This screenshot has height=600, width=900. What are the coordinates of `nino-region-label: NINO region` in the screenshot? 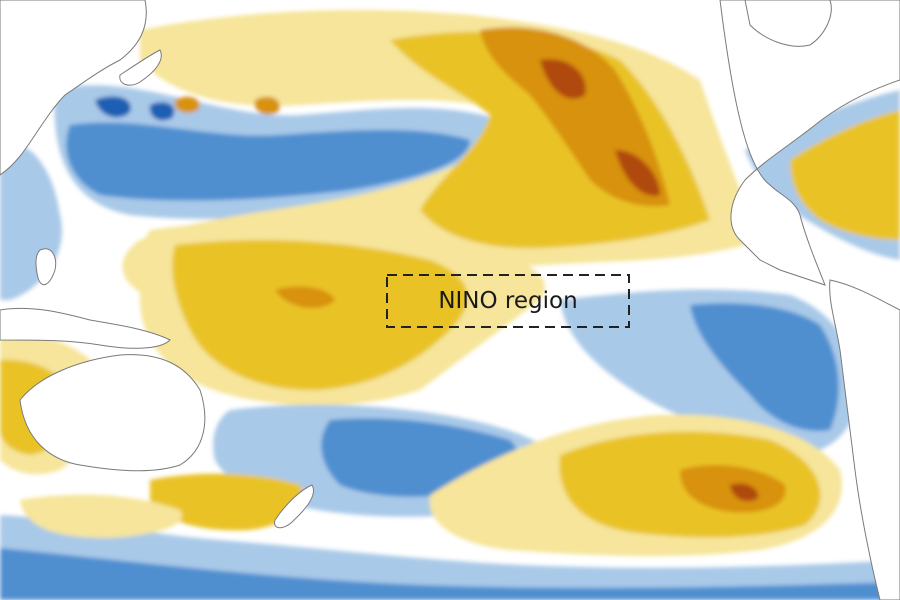 It's located at (507, 301).